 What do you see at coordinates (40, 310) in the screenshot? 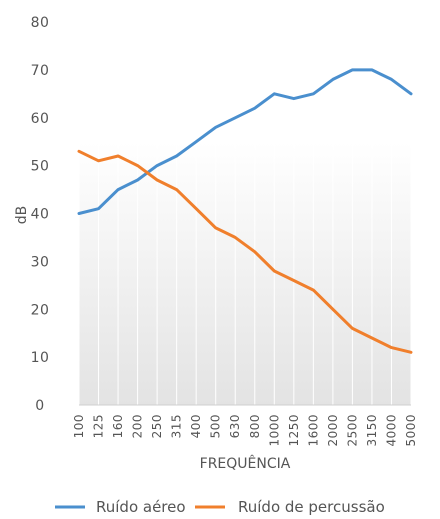
I see `y-tick-20: 20` at bounding box center [40, 310].